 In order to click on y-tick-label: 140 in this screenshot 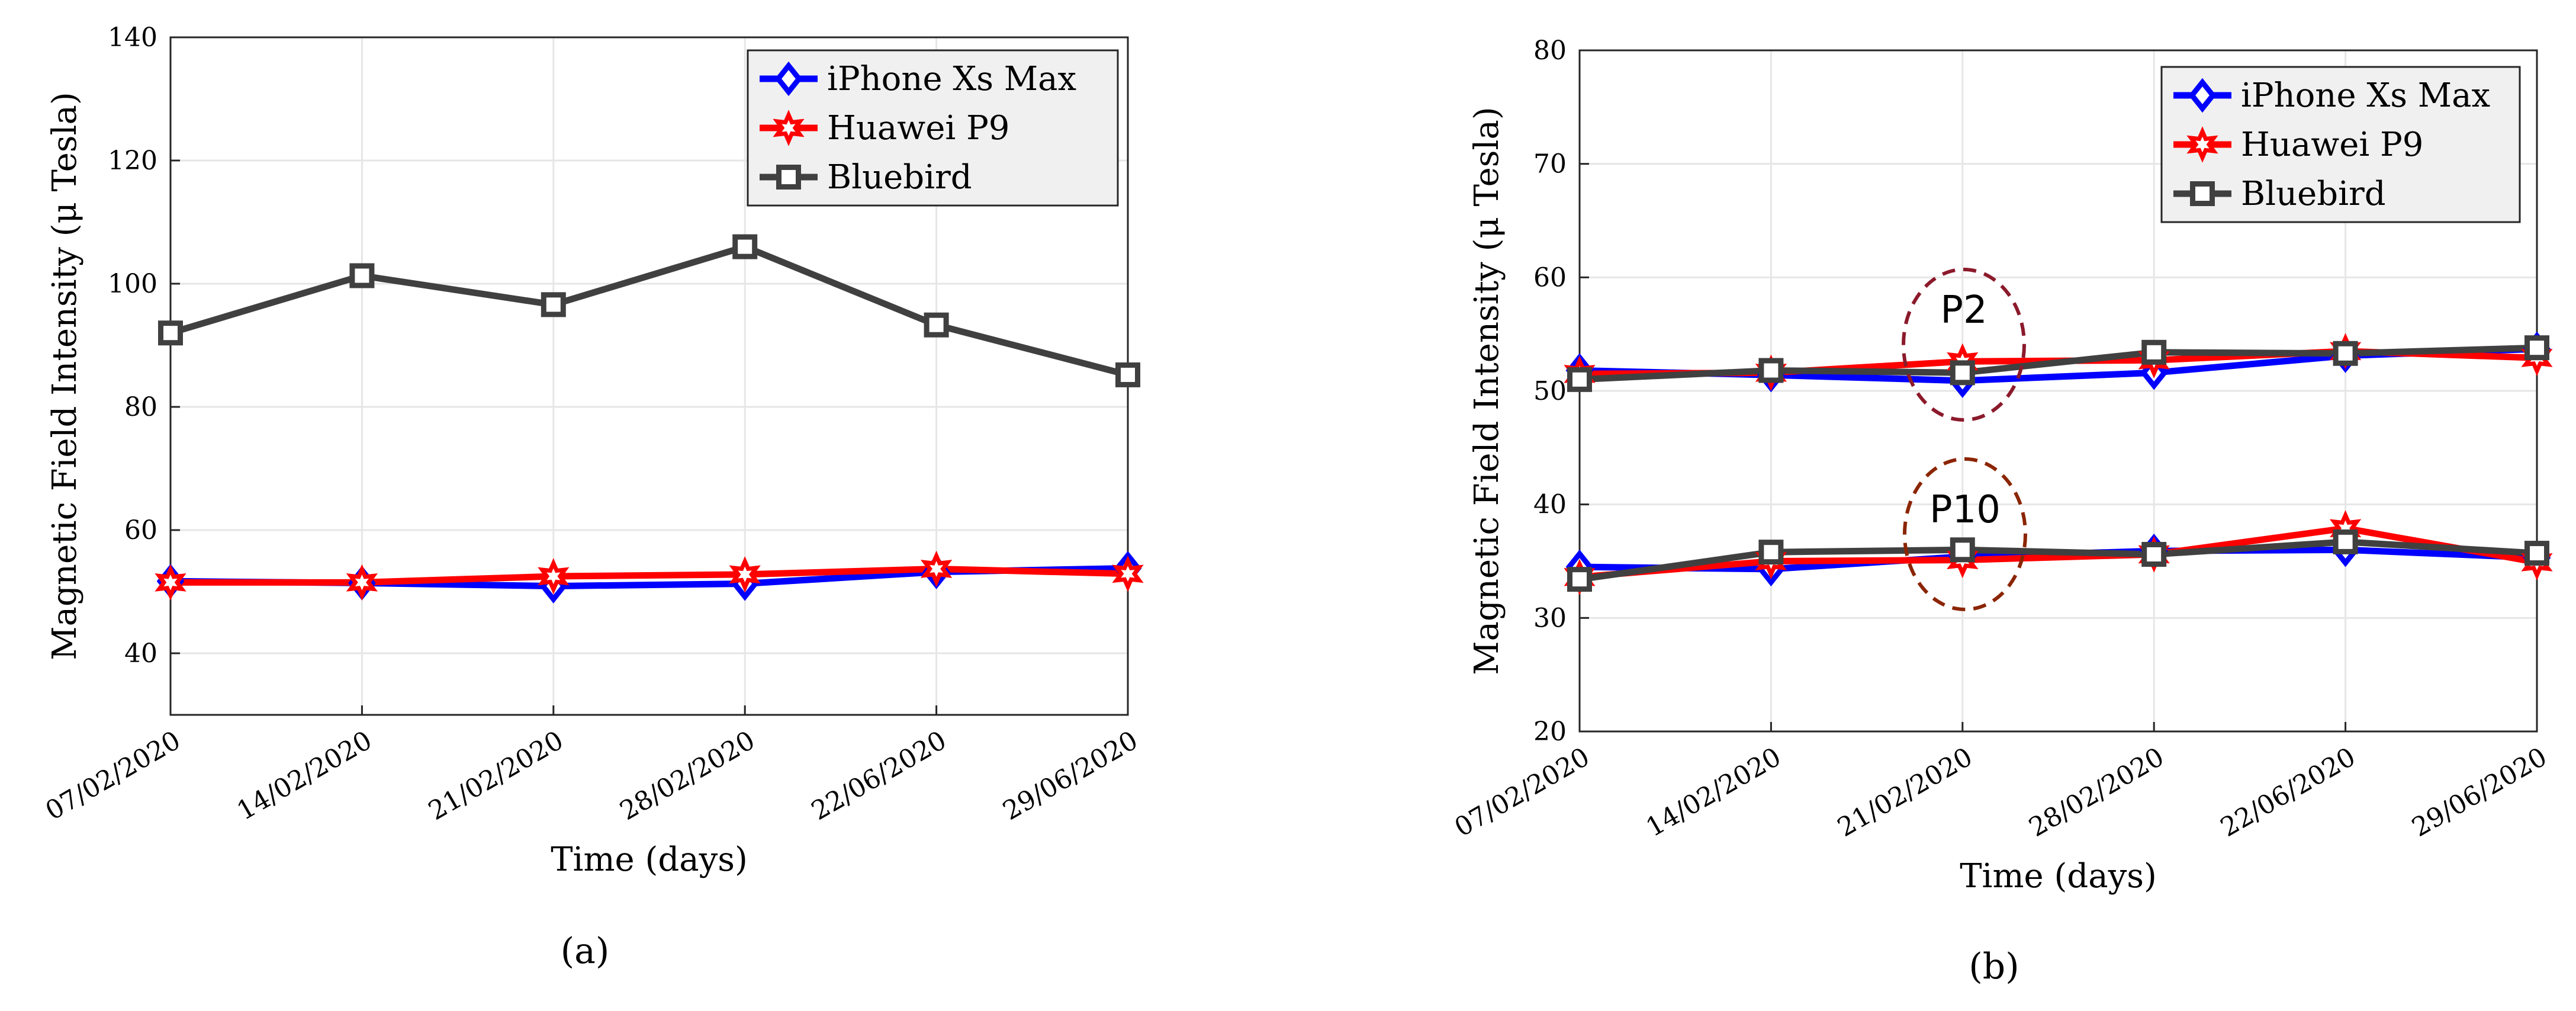, I will do `click(133, 38)`.